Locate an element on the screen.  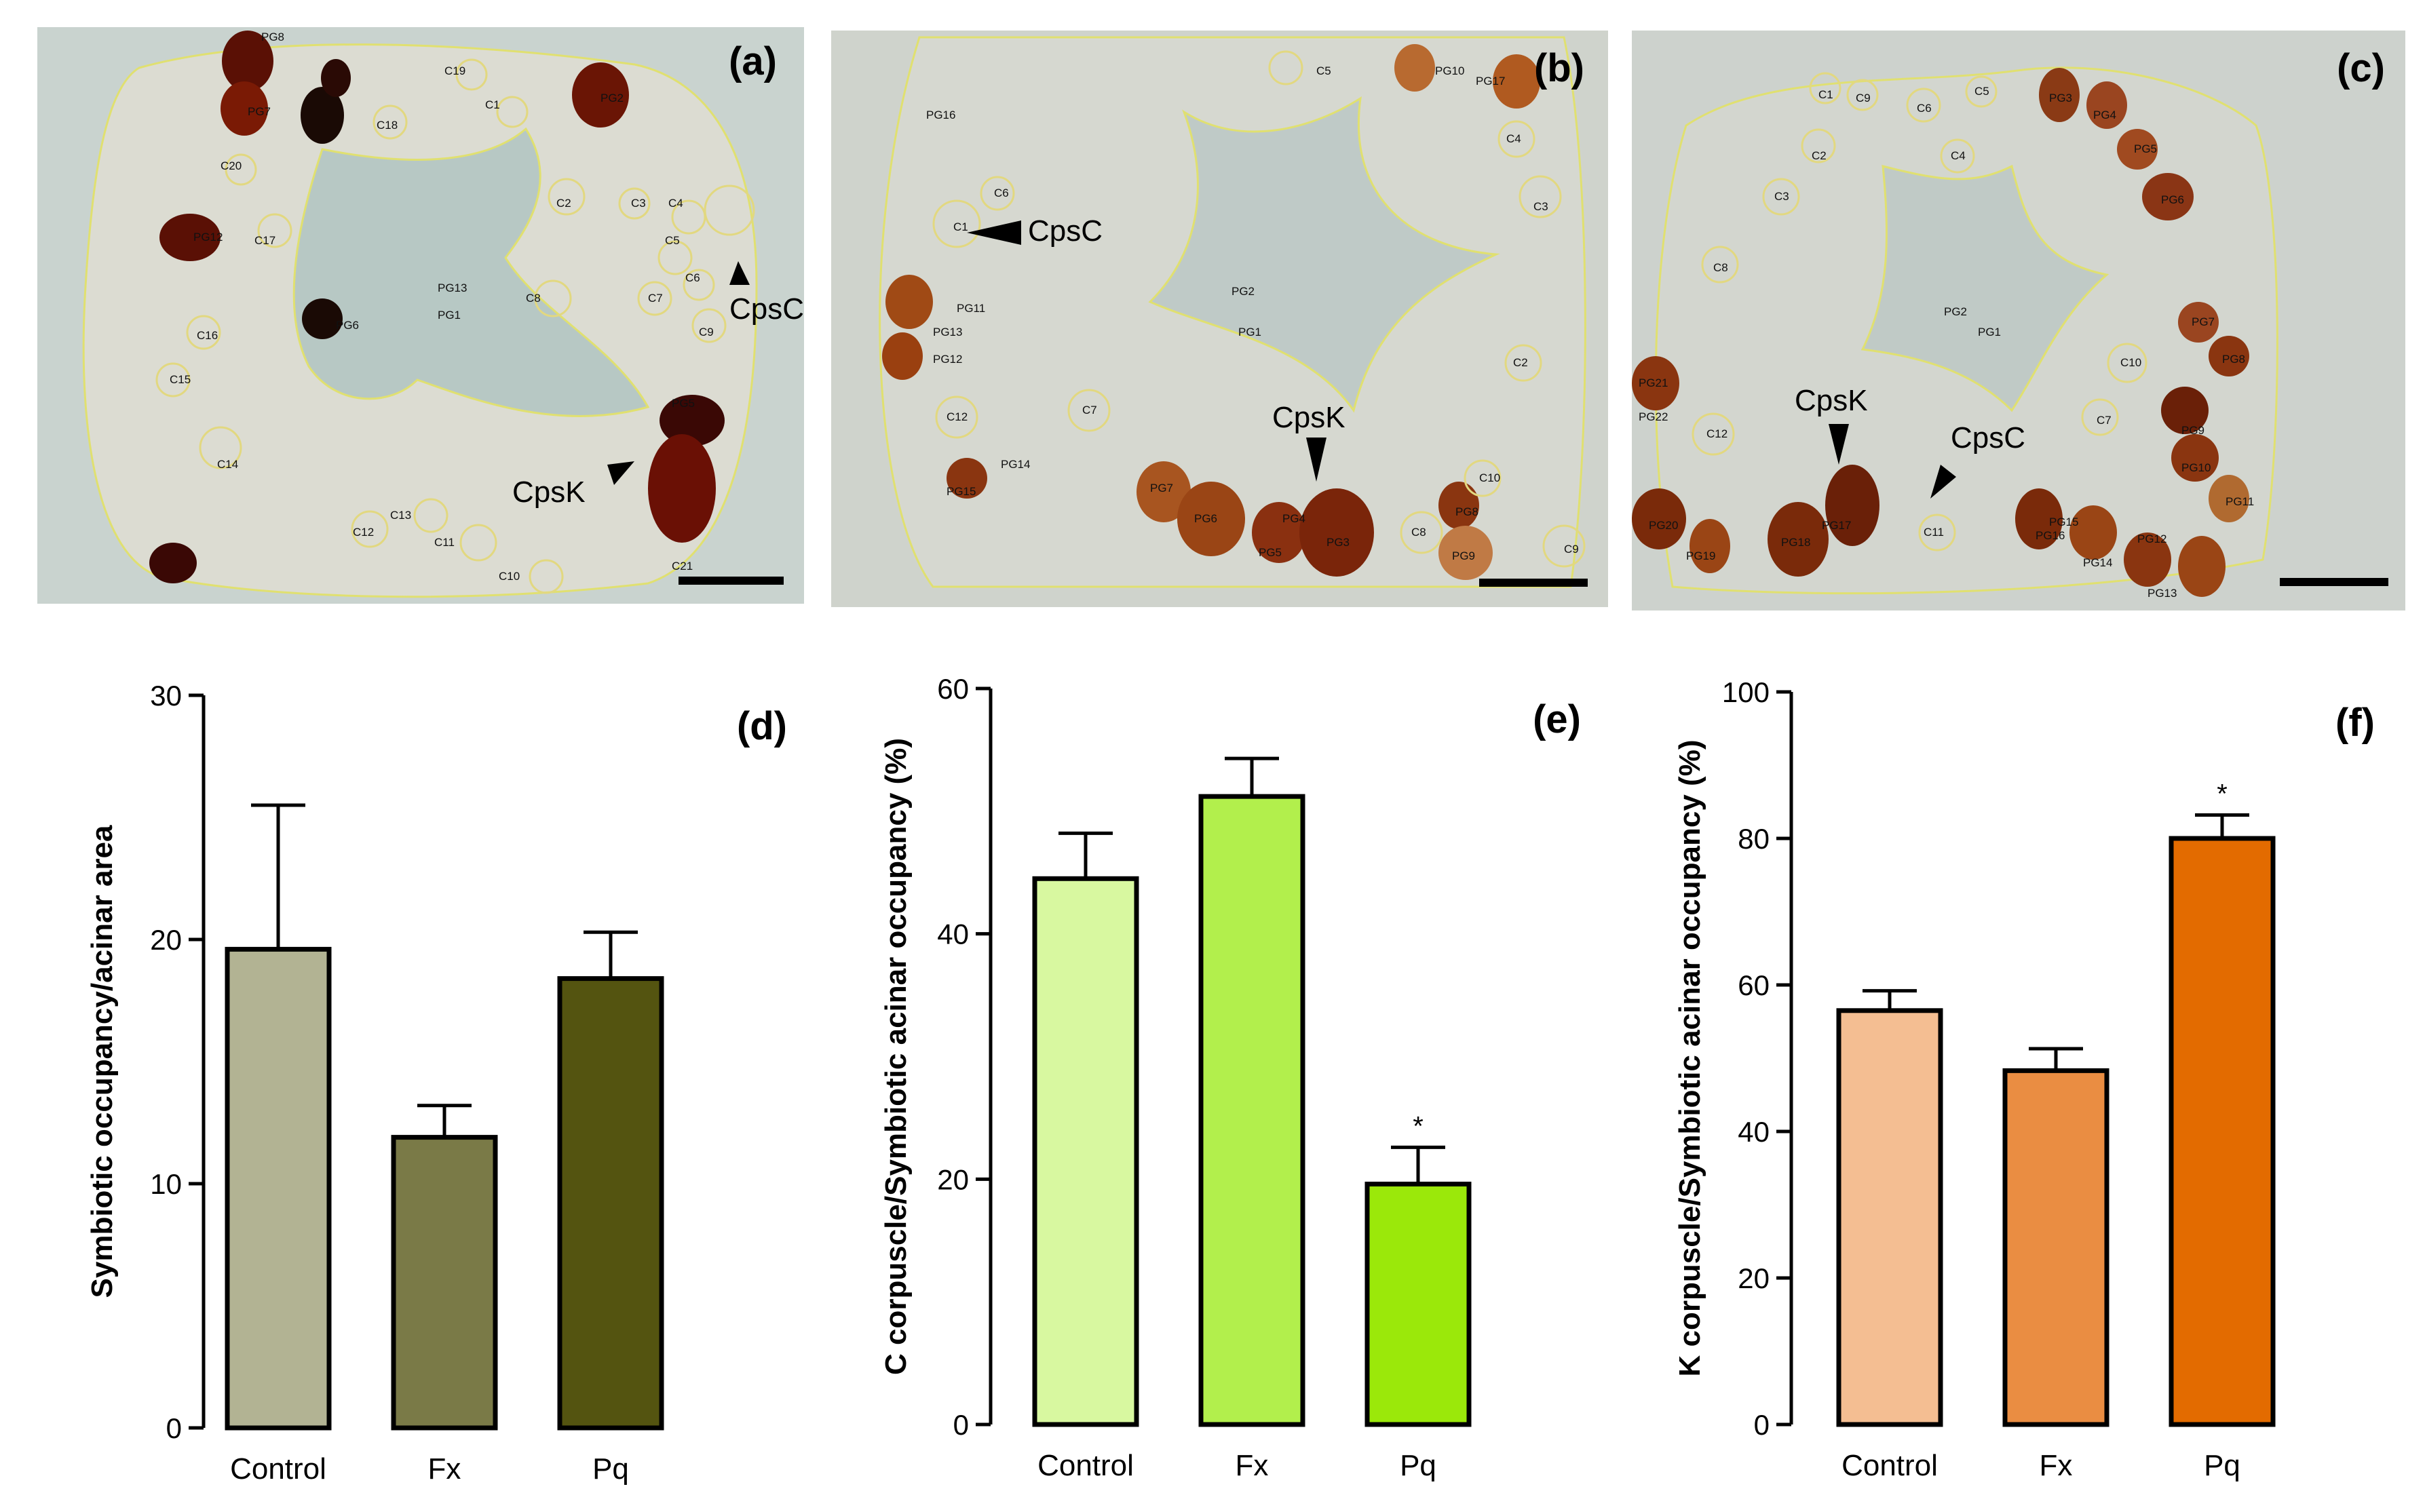
chart-panel-label: (f) is located at coordinates (2355, 723).